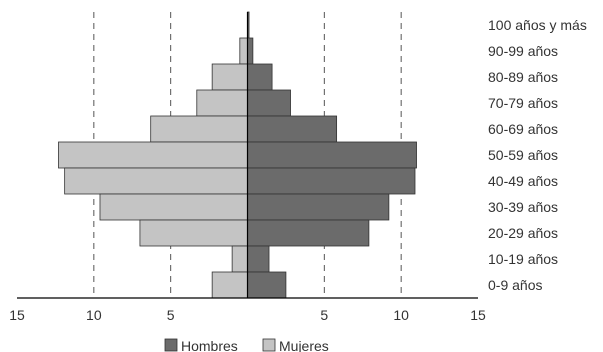 This screenshot has width=603, height=352. I want to click on category-label: 60-69 años, so click(523, 129).